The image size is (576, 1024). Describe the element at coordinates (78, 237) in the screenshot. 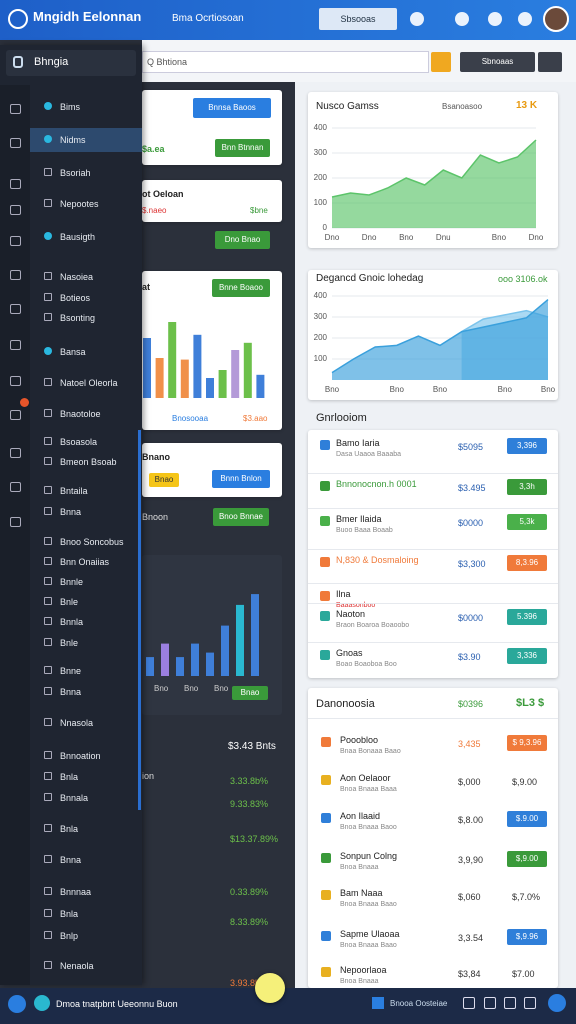

I see `sidebar-item: Bausigth` at that location.